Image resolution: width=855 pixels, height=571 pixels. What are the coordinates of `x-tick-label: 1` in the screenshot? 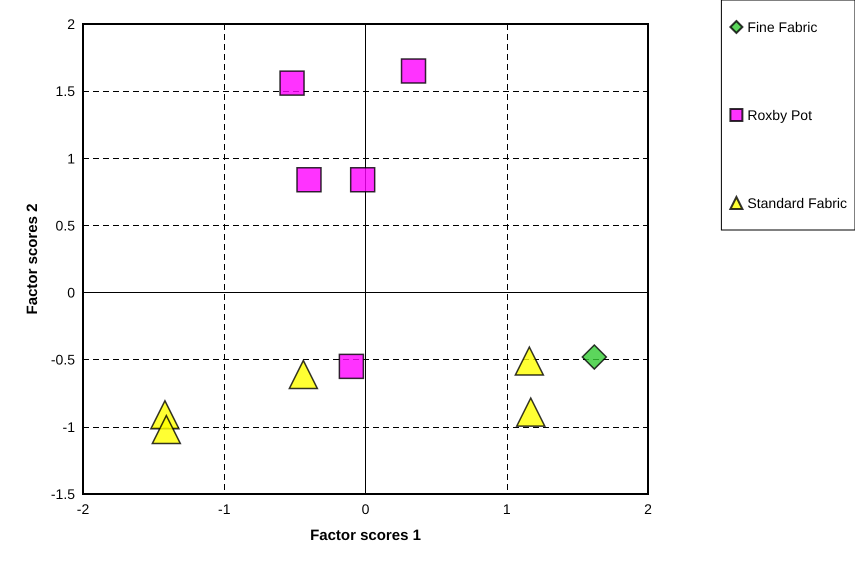 It's located at (506, 509).